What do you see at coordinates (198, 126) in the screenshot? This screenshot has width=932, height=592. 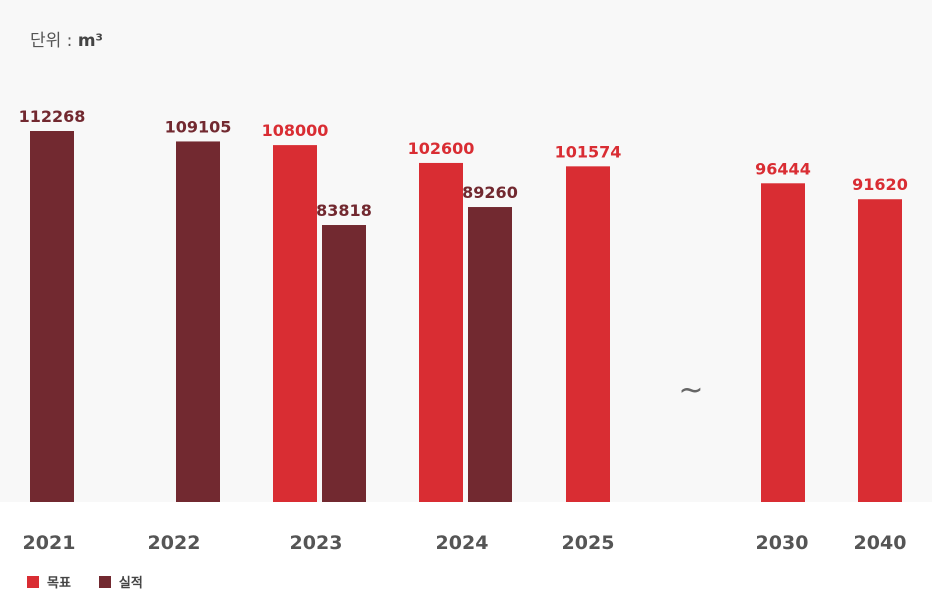 I see `data-label-actual-2022: 109105` at bounding box center [198, 126].